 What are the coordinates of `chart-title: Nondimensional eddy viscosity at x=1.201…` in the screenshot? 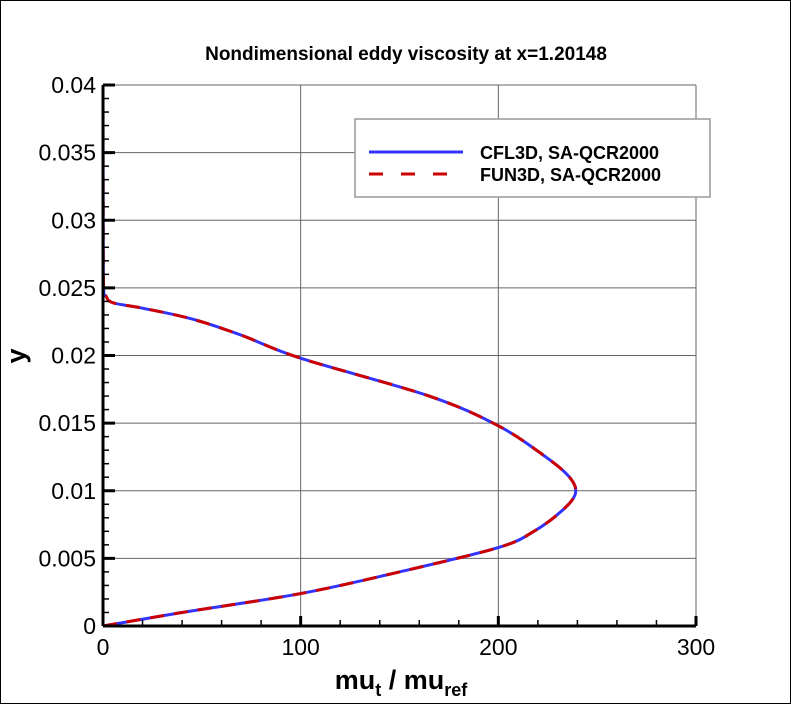 It's located at (406, 54).